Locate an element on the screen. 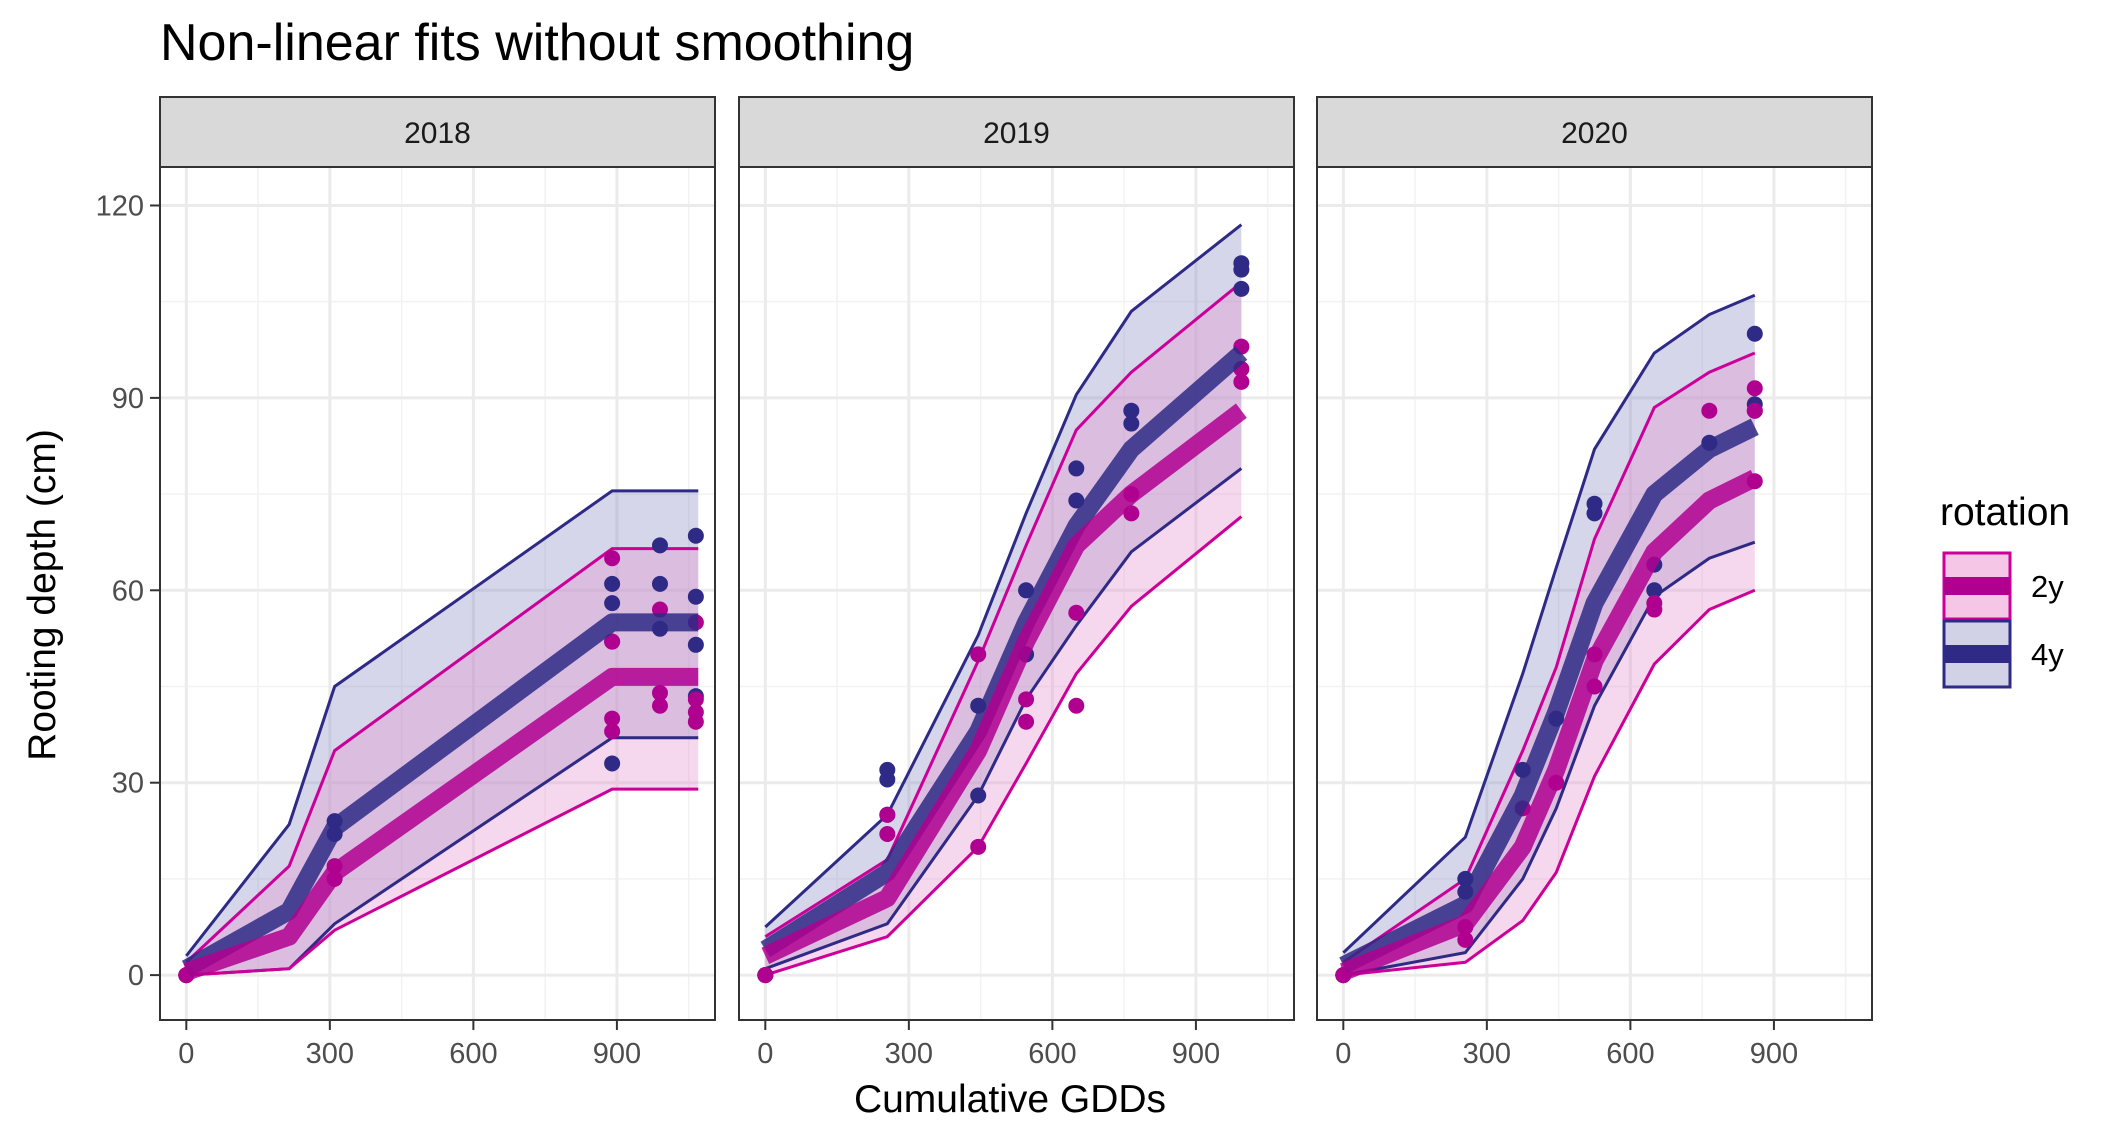  legend-title: rotation is located at coordinates (2005, 512).